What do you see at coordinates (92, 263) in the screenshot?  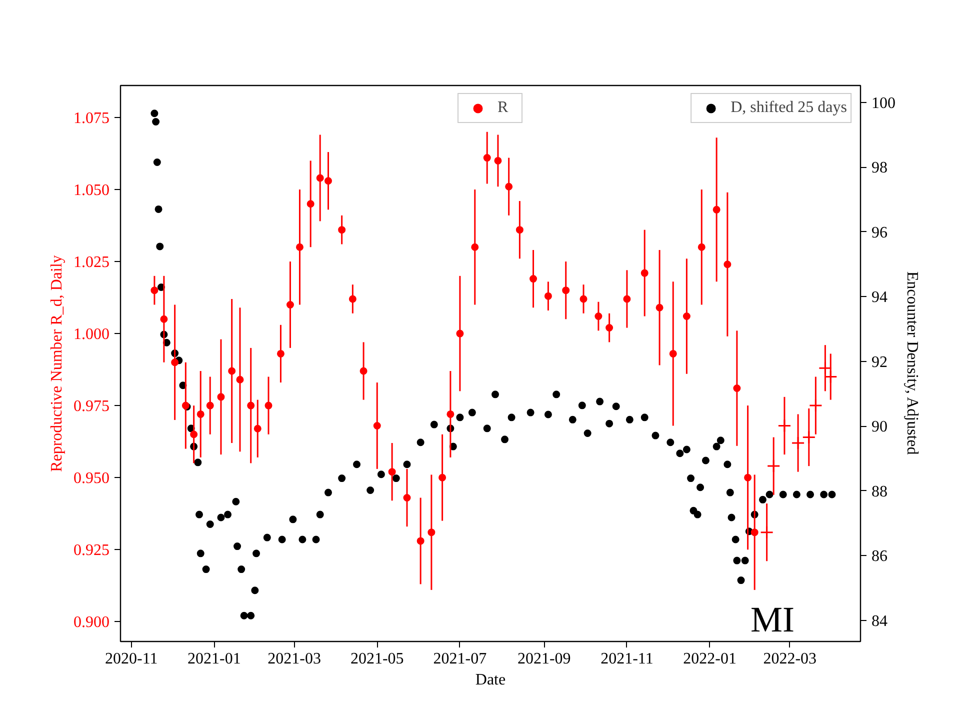 I see `y-tick-label: 1.025` at bounding box center [92, 263].